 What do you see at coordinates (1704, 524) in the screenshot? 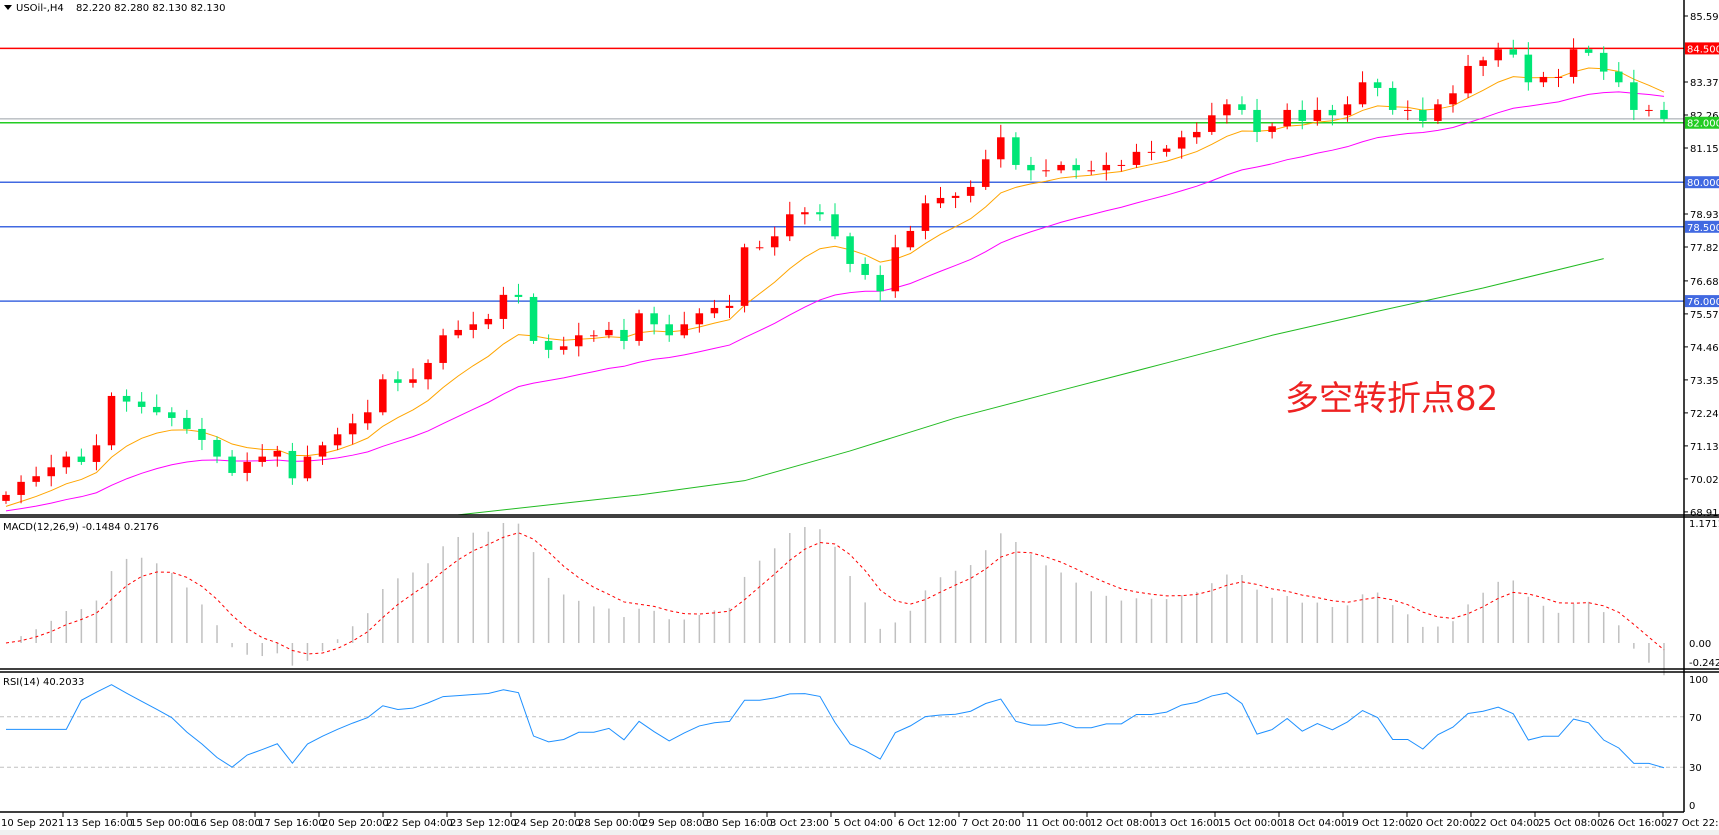
I see `macd-axis-label: 1.1711` at bounding box center [1704, 524].